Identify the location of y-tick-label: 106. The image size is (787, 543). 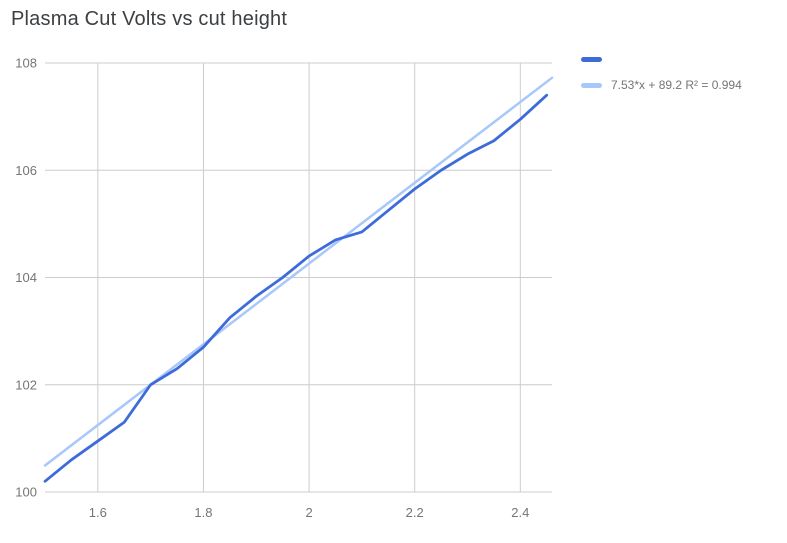
(26, 170).